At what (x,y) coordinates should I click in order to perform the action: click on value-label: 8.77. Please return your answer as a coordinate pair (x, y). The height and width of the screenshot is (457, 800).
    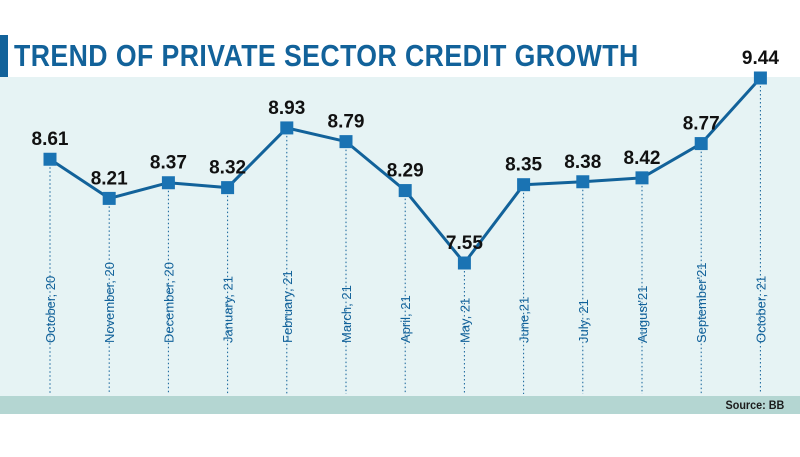
    Looking at the image, I should click on (701, 124).